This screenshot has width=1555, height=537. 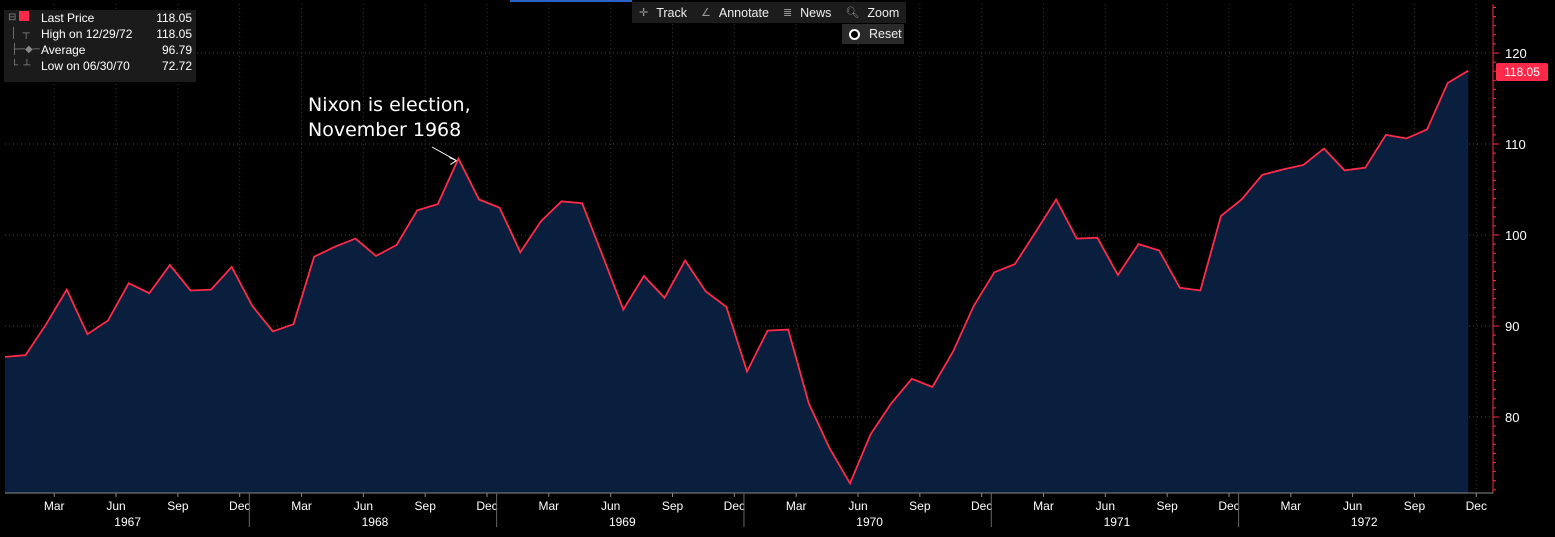 What do you see at coordinates (1364, 522) in the screenshot?
I see `year-label: 1972` at bounding box center [1364, 522].